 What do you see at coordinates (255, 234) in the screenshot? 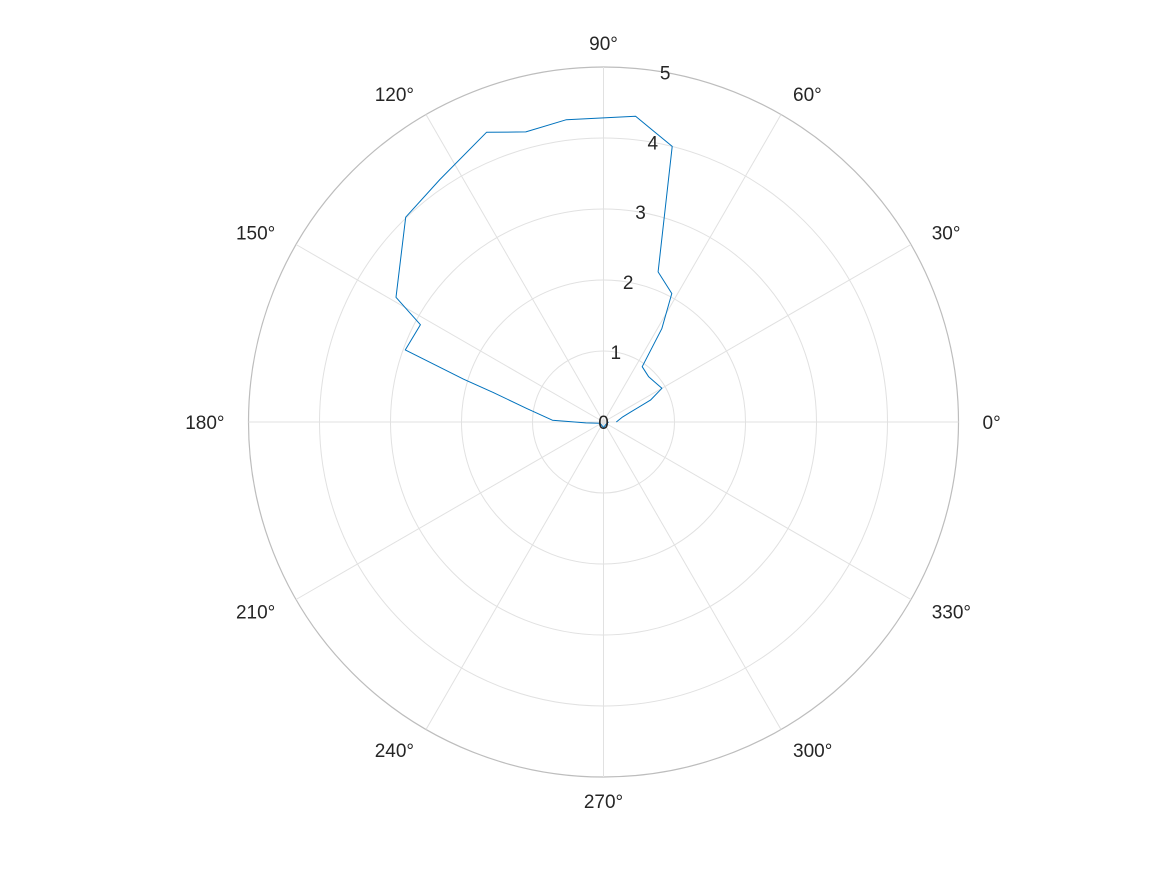
I see `theta-tick-label: 150°` at bounding box center [255, 234].